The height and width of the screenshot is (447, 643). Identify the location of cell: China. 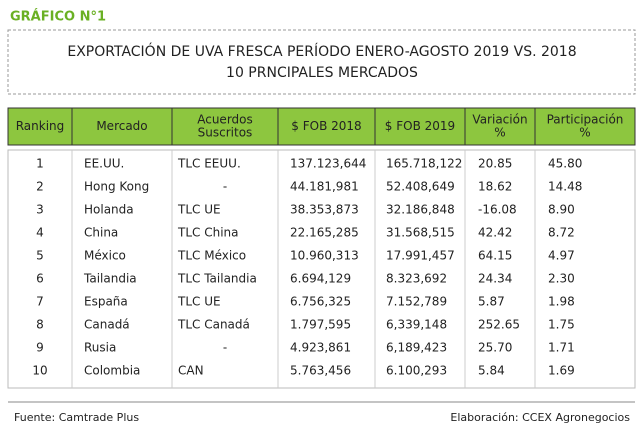
(101, 233).